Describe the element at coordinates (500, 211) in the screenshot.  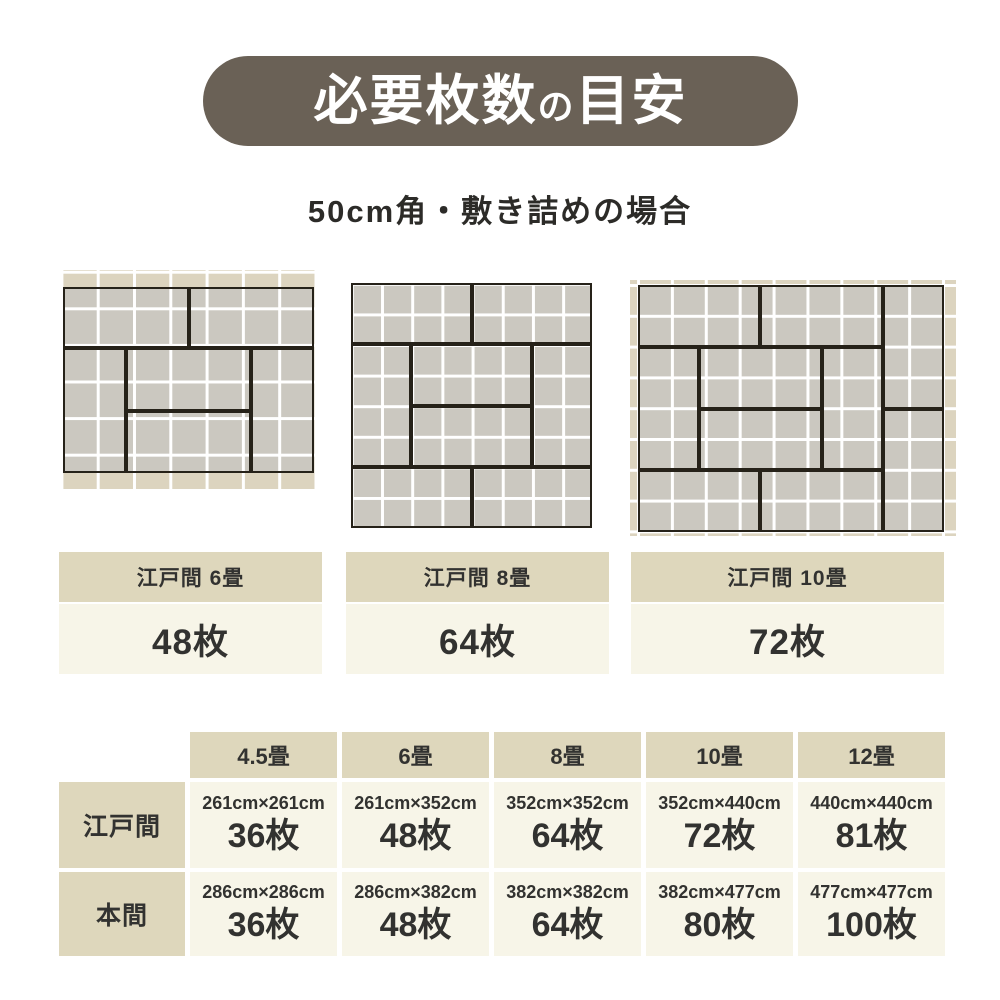
I see `subtitle: 50cm角・敷き詰めの場合` at that location.